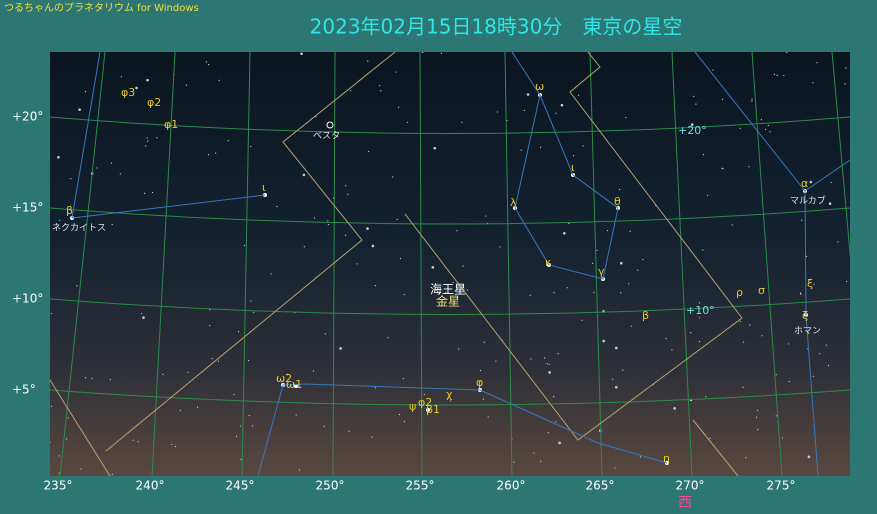  What do you see at coordinates (330, 125) in the screenshot?
I see `vesta-symbol` at bounding box center [330, 125].